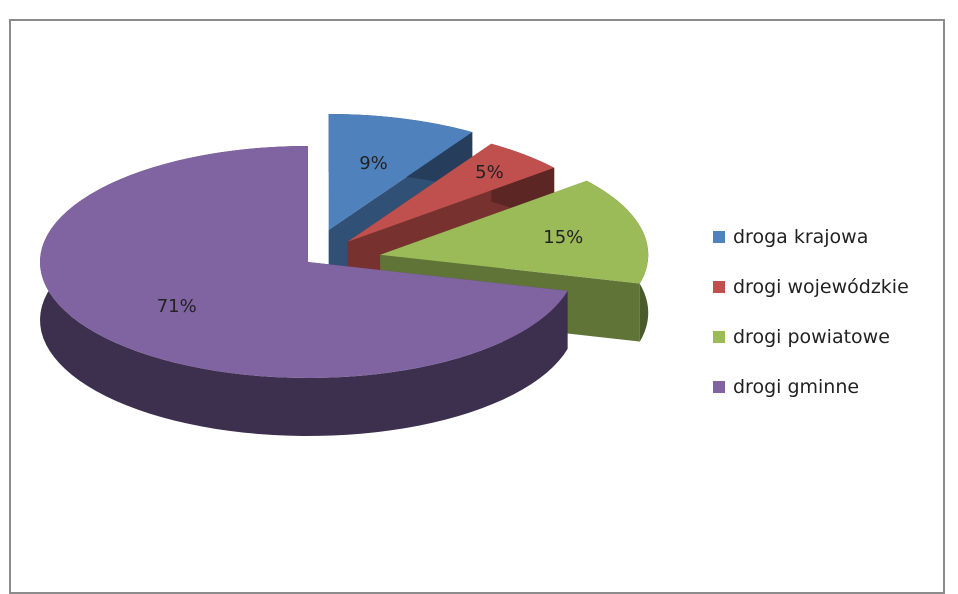  What do you see at coordinates (373, 163) in the screenshot?
I see `data-label-droga-krajowa: 9%` at bounding box center [373, 163].